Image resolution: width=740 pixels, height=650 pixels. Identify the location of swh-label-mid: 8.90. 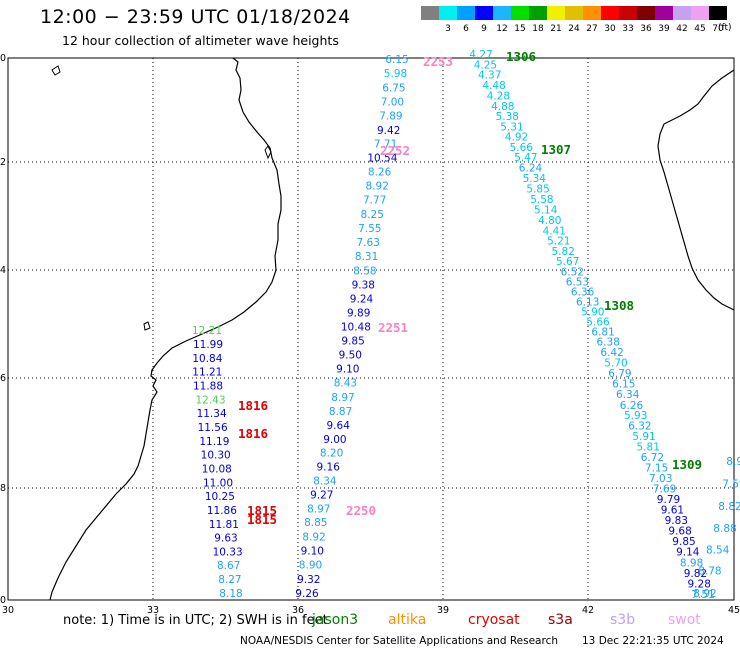
(310, 566).